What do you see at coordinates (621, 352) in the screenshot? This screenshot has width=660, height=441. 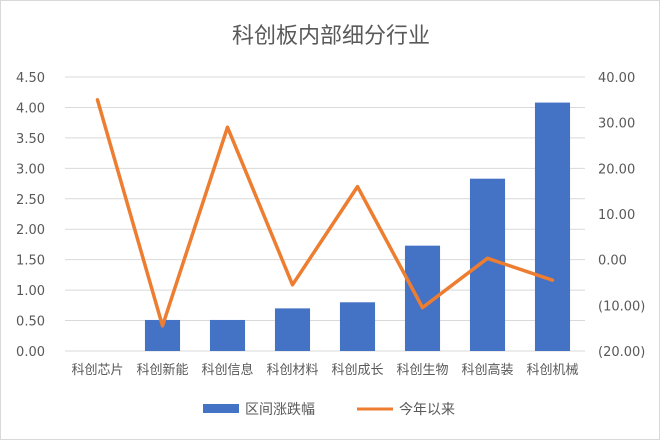 I see `right-tick-label: (20.00)` at bounding box center [621, 352].